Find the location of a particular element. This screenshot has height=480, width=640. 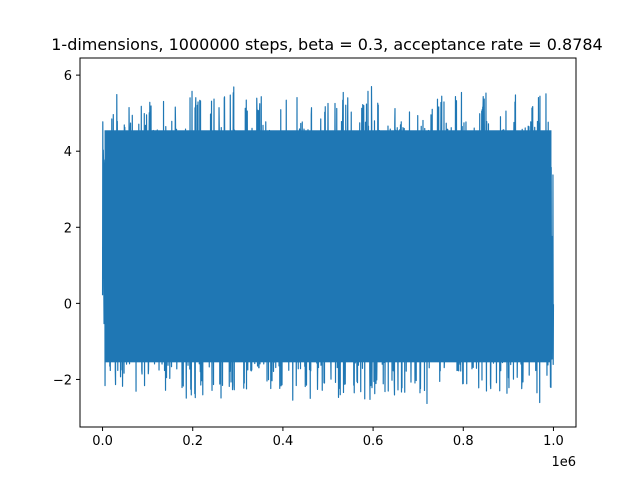

y-tick-label: 2 is located at coordinates (68, 228).